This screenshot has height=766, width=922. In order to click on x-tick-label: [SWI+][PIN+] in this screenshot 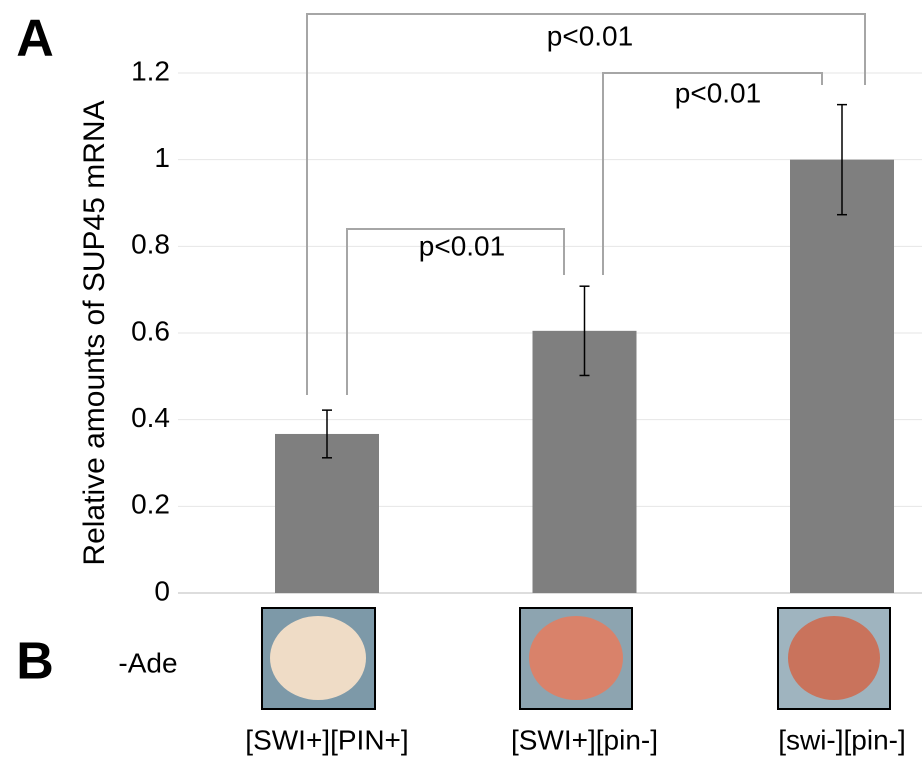, I will do `click(326, 739)`.